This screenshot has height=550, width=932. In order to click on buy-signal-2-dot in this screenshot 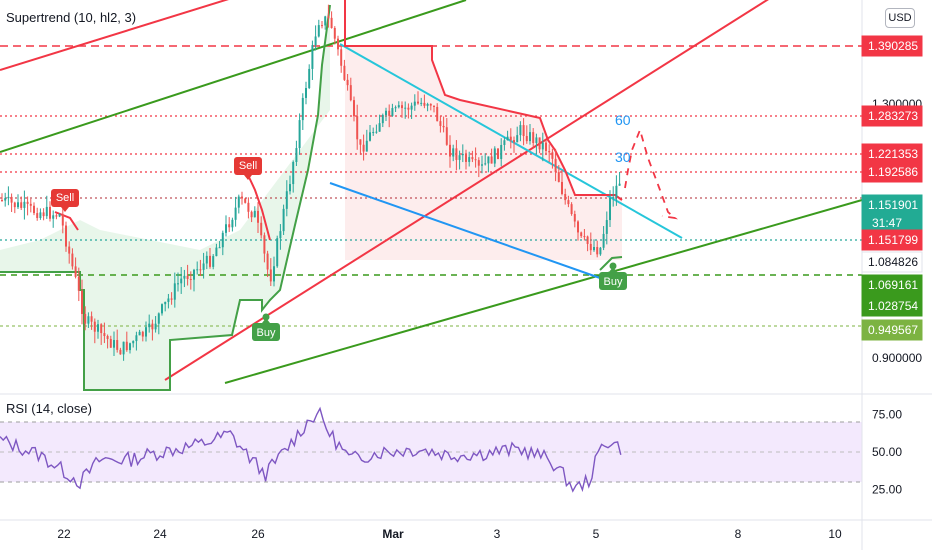, I will do `click(613, 266)`.